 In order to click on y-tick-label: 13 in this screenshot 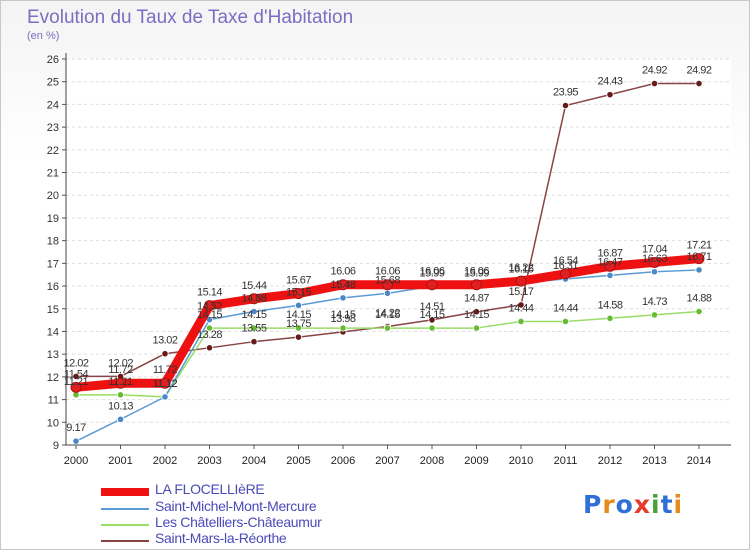, I will do `click(53, 355)`.